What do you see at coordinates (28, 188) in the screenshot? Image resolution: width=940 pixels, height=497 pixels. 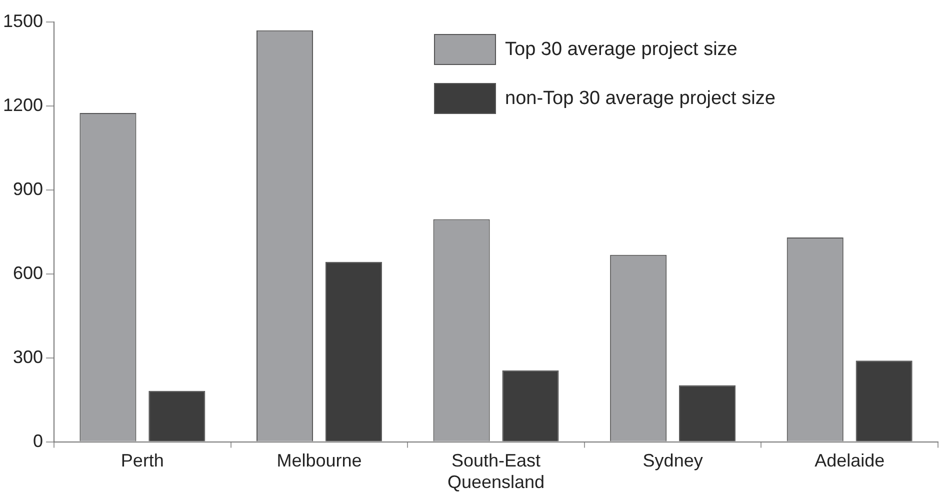 I see `y-tick-label: 900` at bounding box center [28, 188].